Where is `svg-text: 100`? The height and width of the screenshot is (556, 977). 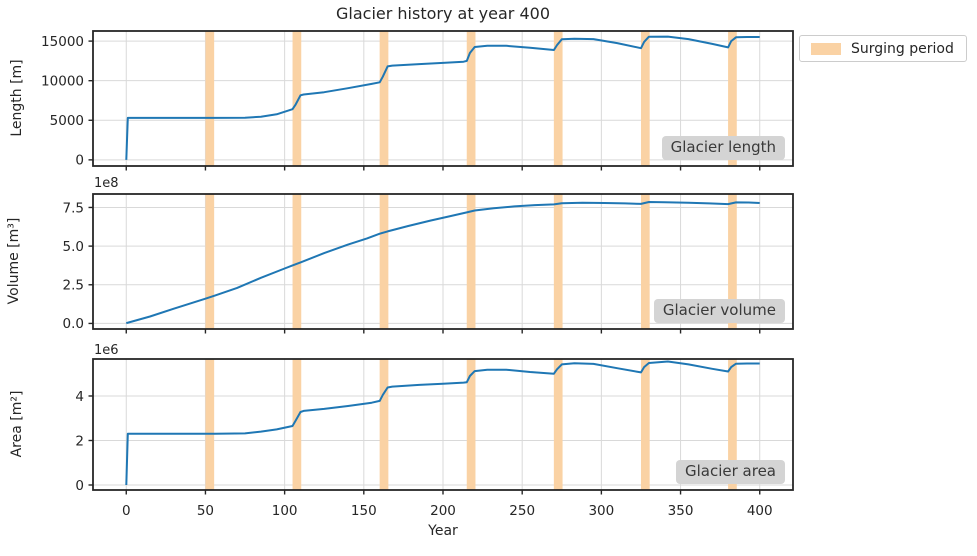 svg-text: 100 is located at coordinates (285, 511).